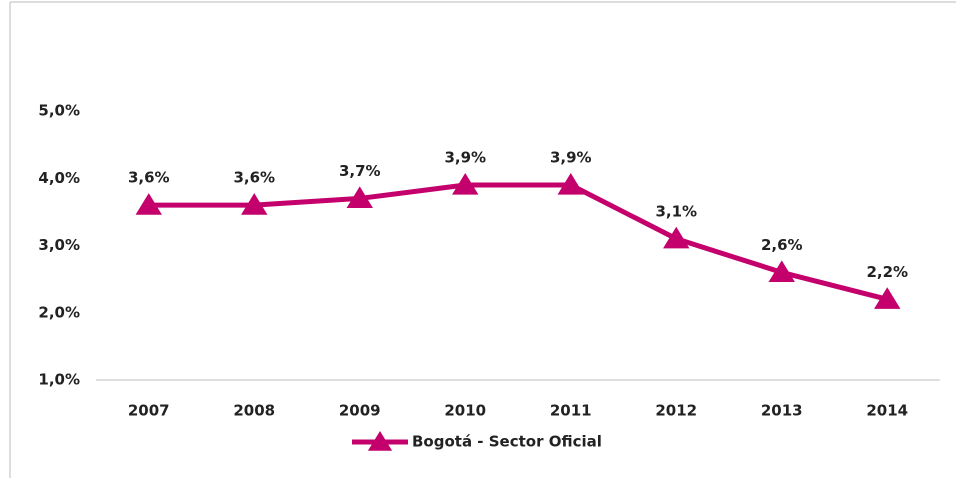 This screenshot has height=478, width=956. Describe the element at coordinates (360, 411) in the screenshot. I see `x-tick-label: 2009` at that location.